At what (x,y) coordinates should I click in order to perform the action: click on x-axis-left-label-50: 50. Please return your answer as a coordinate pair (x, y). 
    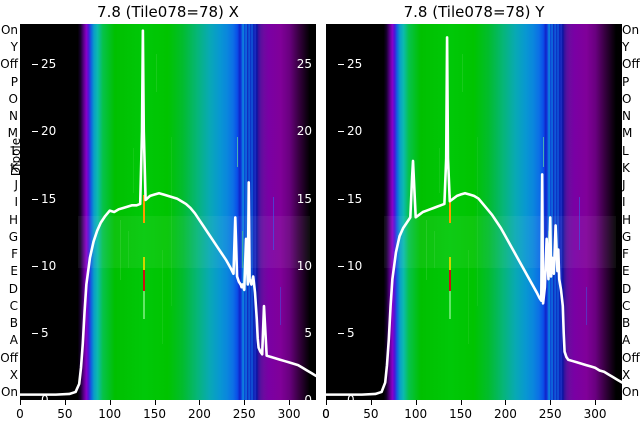
    Looking at the image, I should click on (65, 414).